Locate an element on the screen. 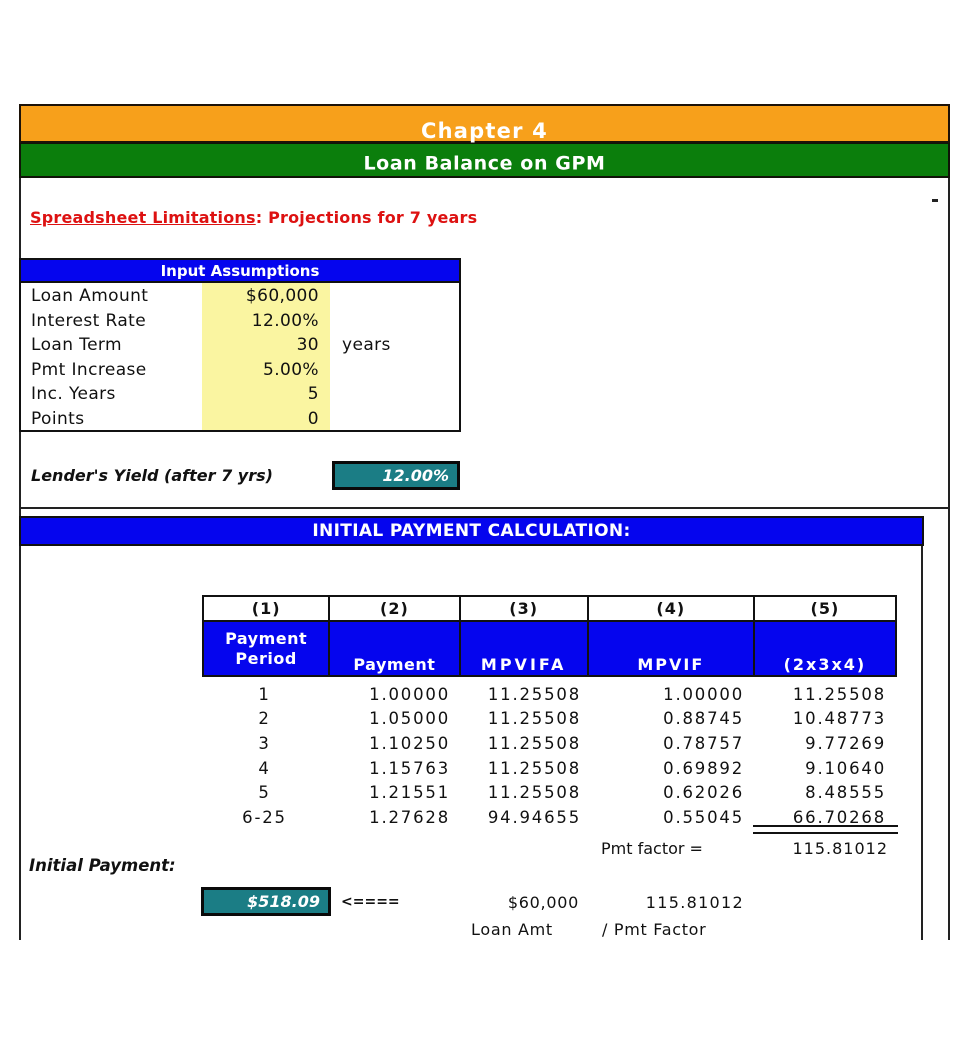 Image resolution: width=960 pixels, height=1064 pixels. table-row: 6-25 1.27628 94.94655 0.55045 66.70268 is located at coordinates (549, 817).